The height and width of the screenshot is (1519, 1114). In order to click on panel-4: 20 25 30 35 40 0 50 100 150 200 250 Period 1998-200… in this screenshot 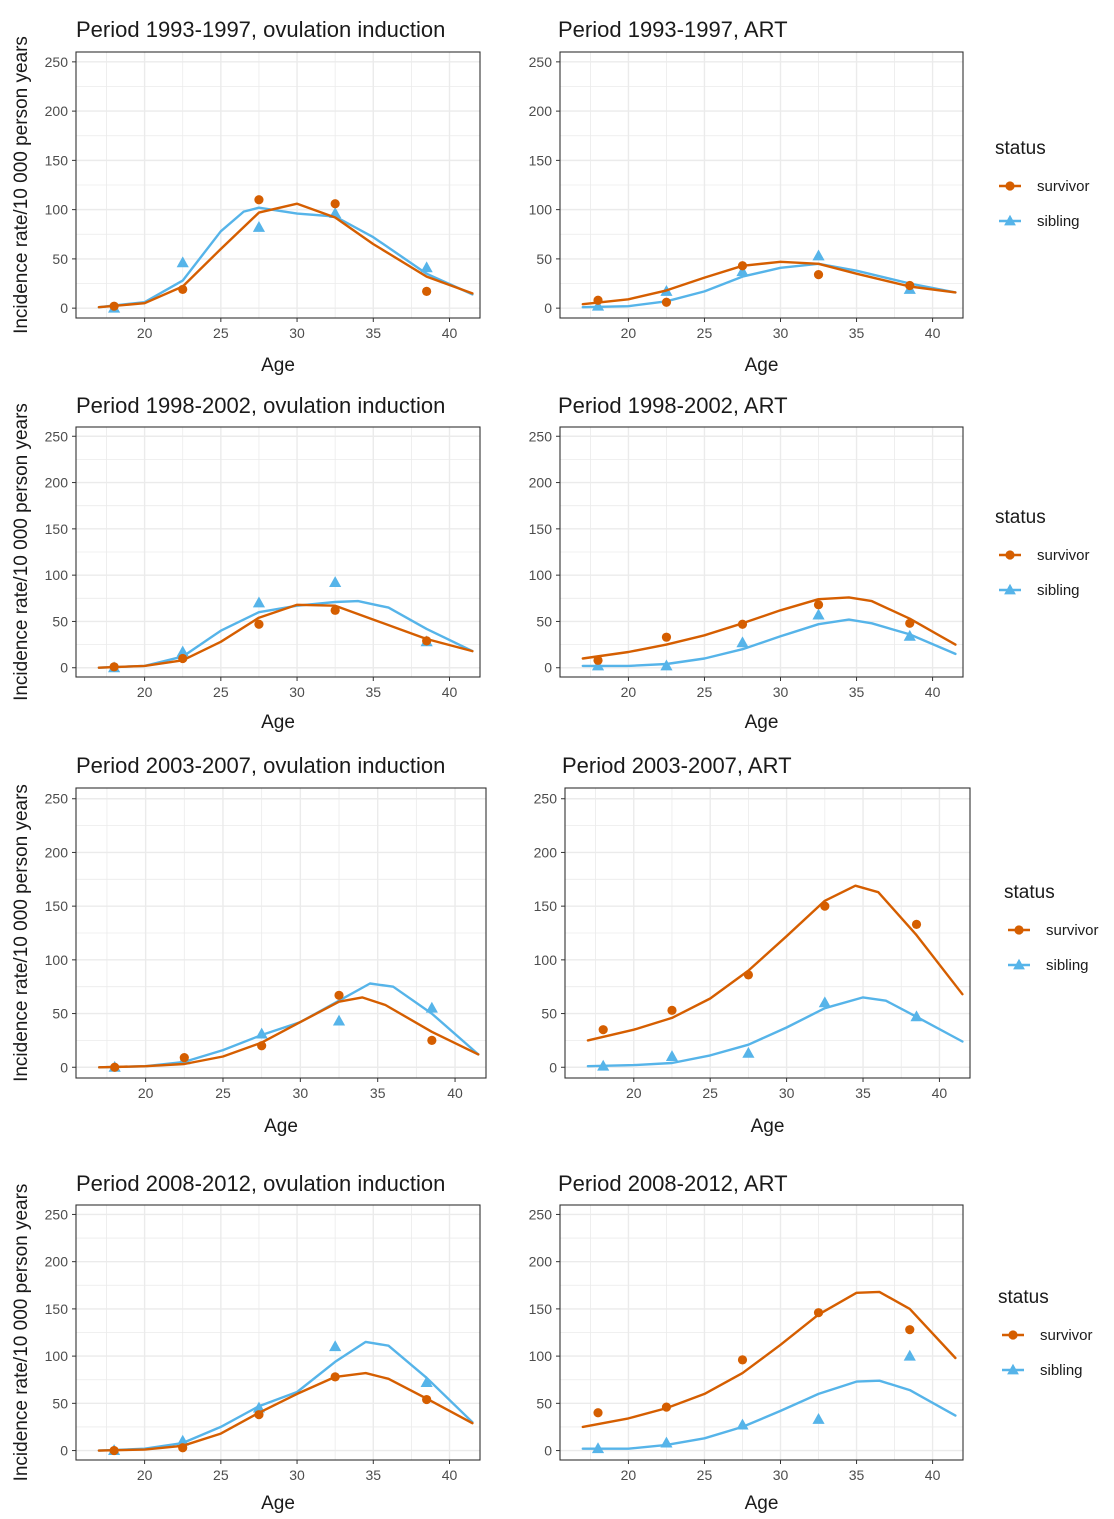, I will do `click(746, 563)`.